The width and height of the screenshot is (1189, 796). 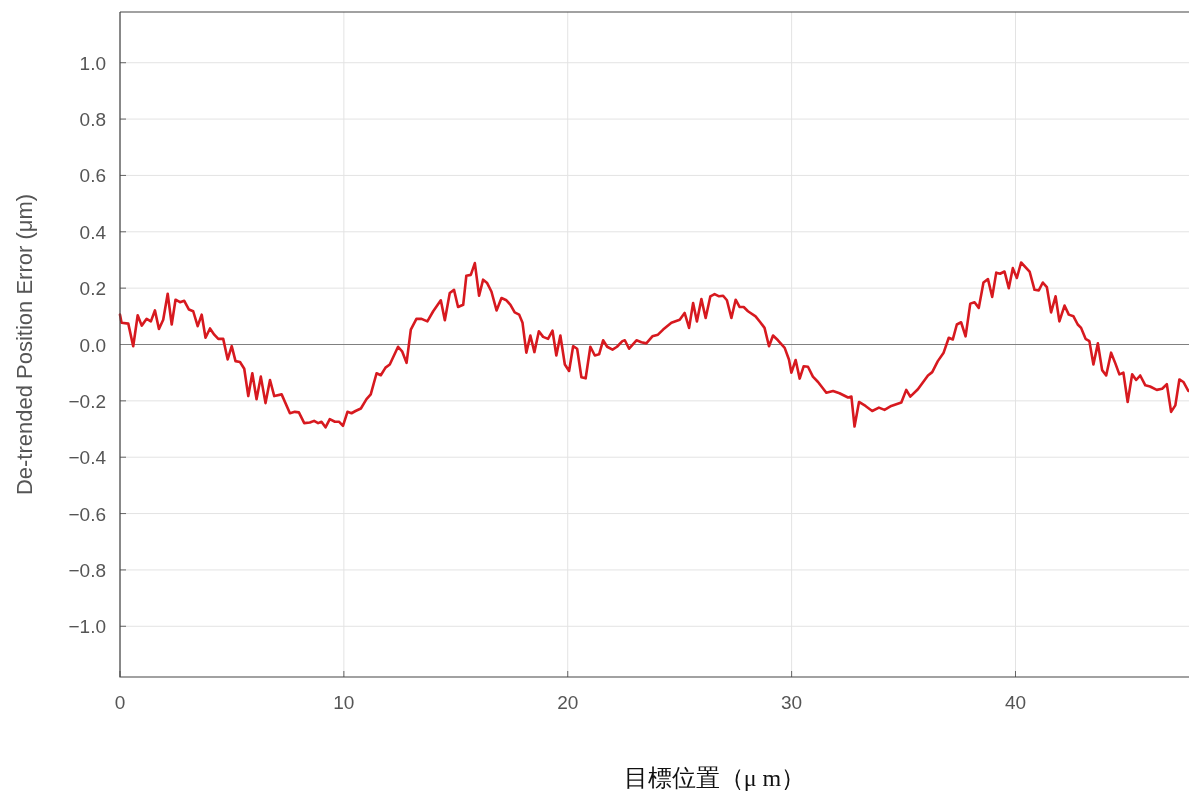 What do you see at coordinates (92, 289) in the screenshot?
I see `y-tick-label: 0.2` at bounding box center [92, 289].